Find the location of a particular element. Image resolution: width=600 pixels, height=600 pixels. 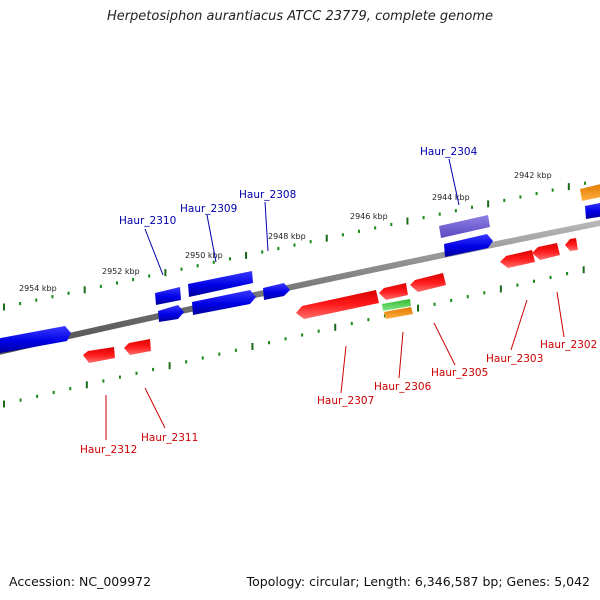

scale-label-2948: 2948 kbp is located at coordinates (287, 236).